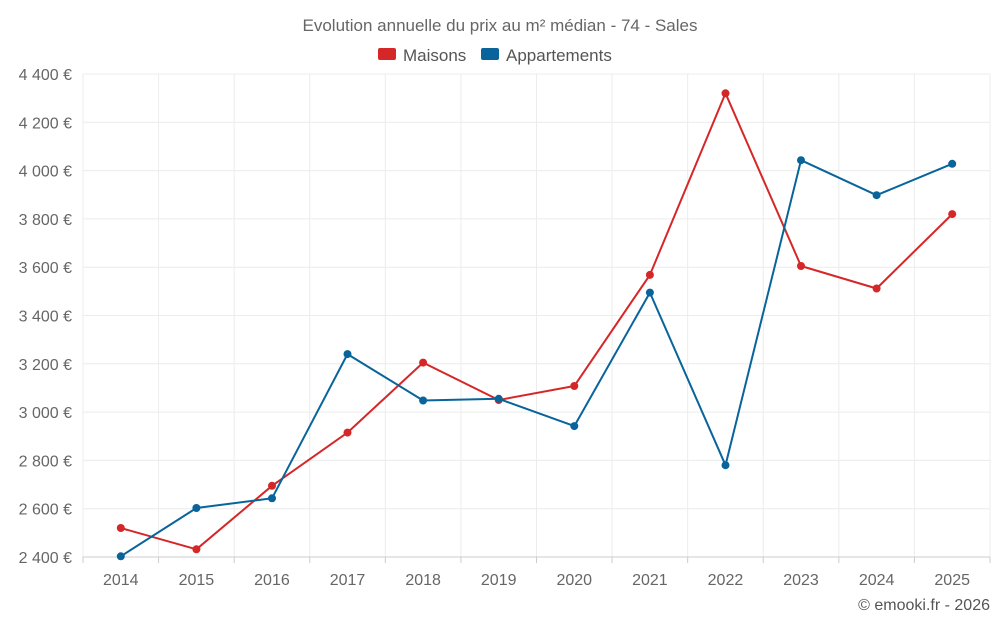  Describe the element at coordinates (423, 362) in the screenshot. I see `data-point-maisons-2018` at that location.